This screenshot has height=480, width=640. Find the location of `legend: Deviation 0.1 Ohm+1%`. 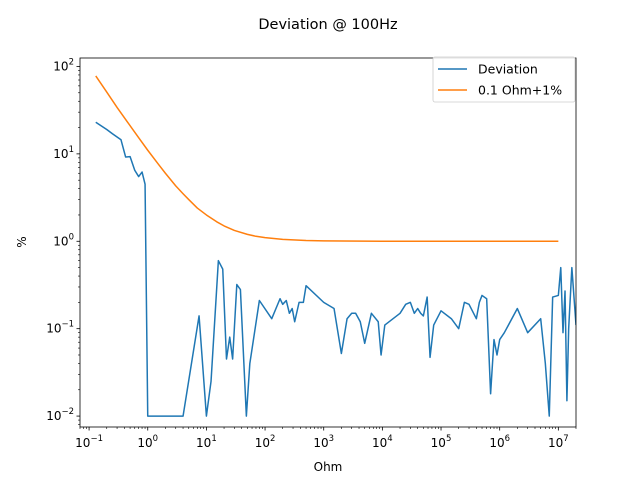

legend: Deviation 0.1 Ohm+1% is located at coordinates (504, 79).